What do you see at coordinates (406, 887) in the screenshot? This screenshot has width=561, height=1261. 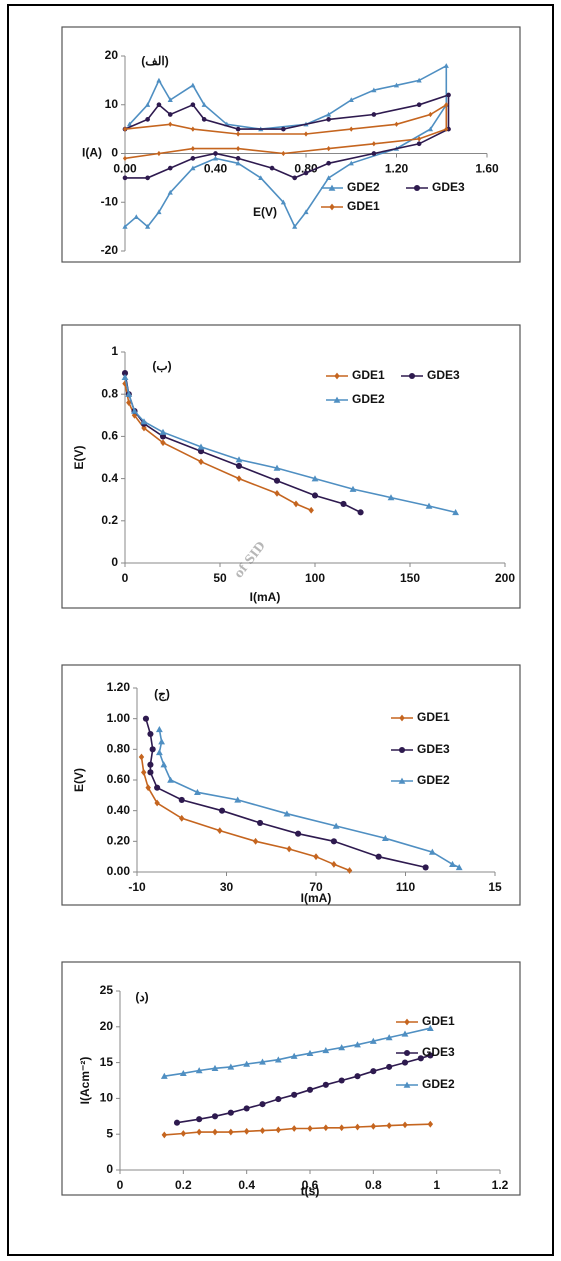 I see `x-tick-label: 110` at bounding box center [406, 887].